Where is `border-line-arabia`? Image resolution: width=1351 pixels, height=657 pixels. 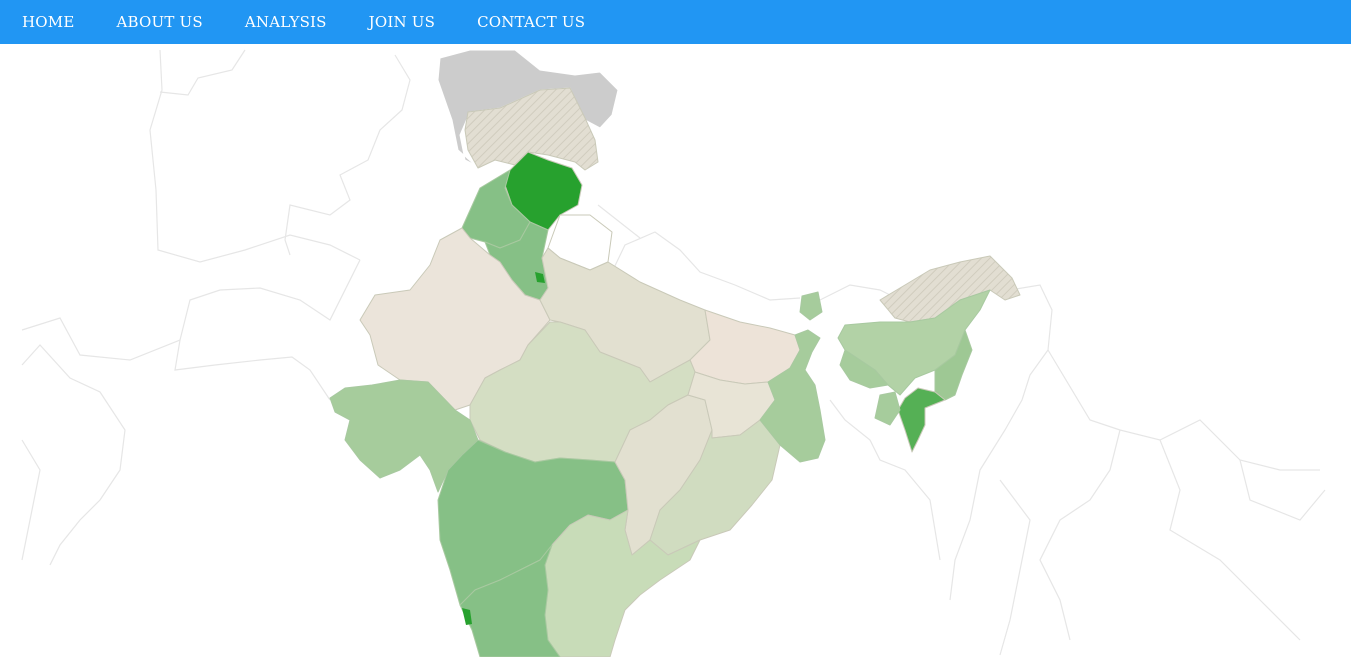 border-line-arabia is located at coordinates (73, 455).